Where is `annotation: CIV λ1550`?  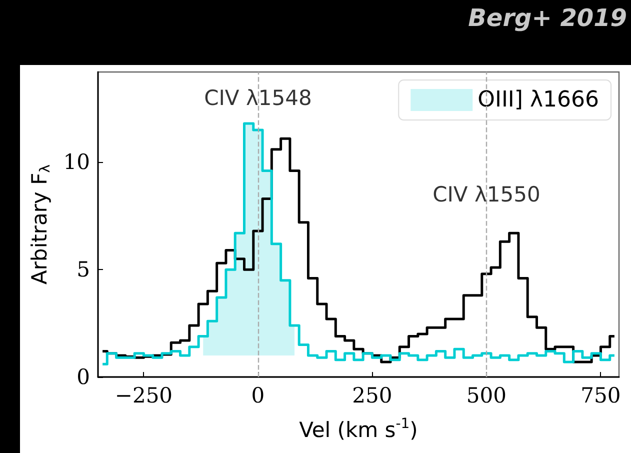
annotation: CIV λ1550 is located at coordinates (486, 194).